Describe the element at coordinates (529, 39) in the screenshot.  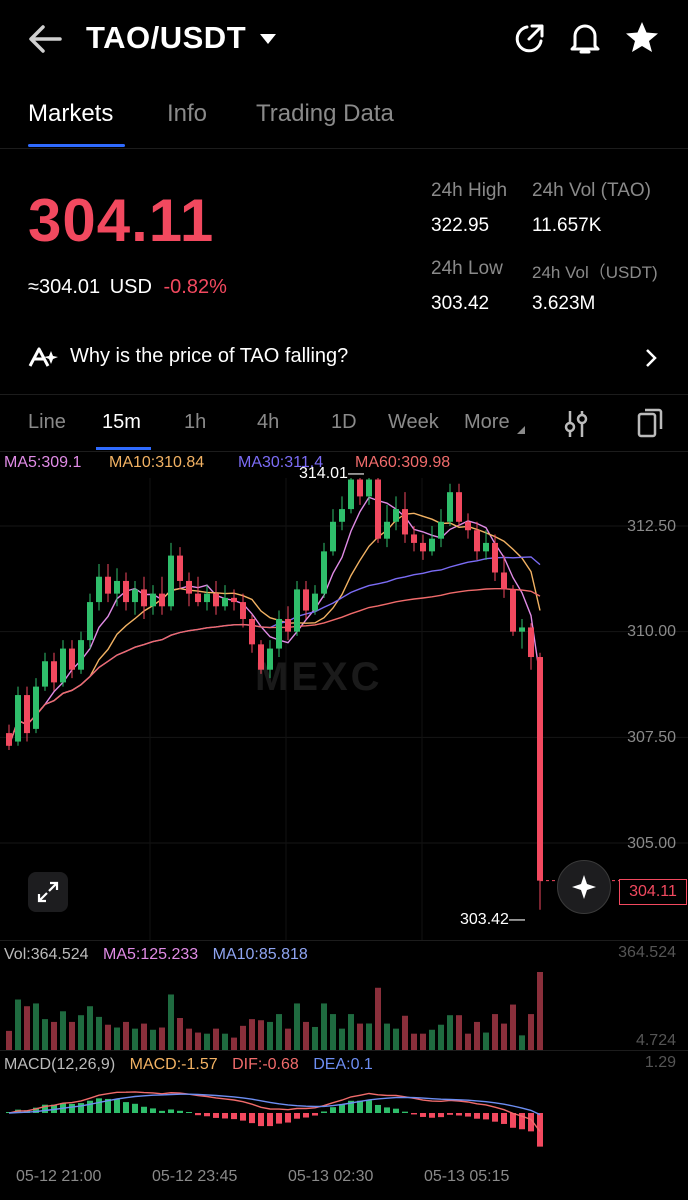
I see `share-icon` at that location.